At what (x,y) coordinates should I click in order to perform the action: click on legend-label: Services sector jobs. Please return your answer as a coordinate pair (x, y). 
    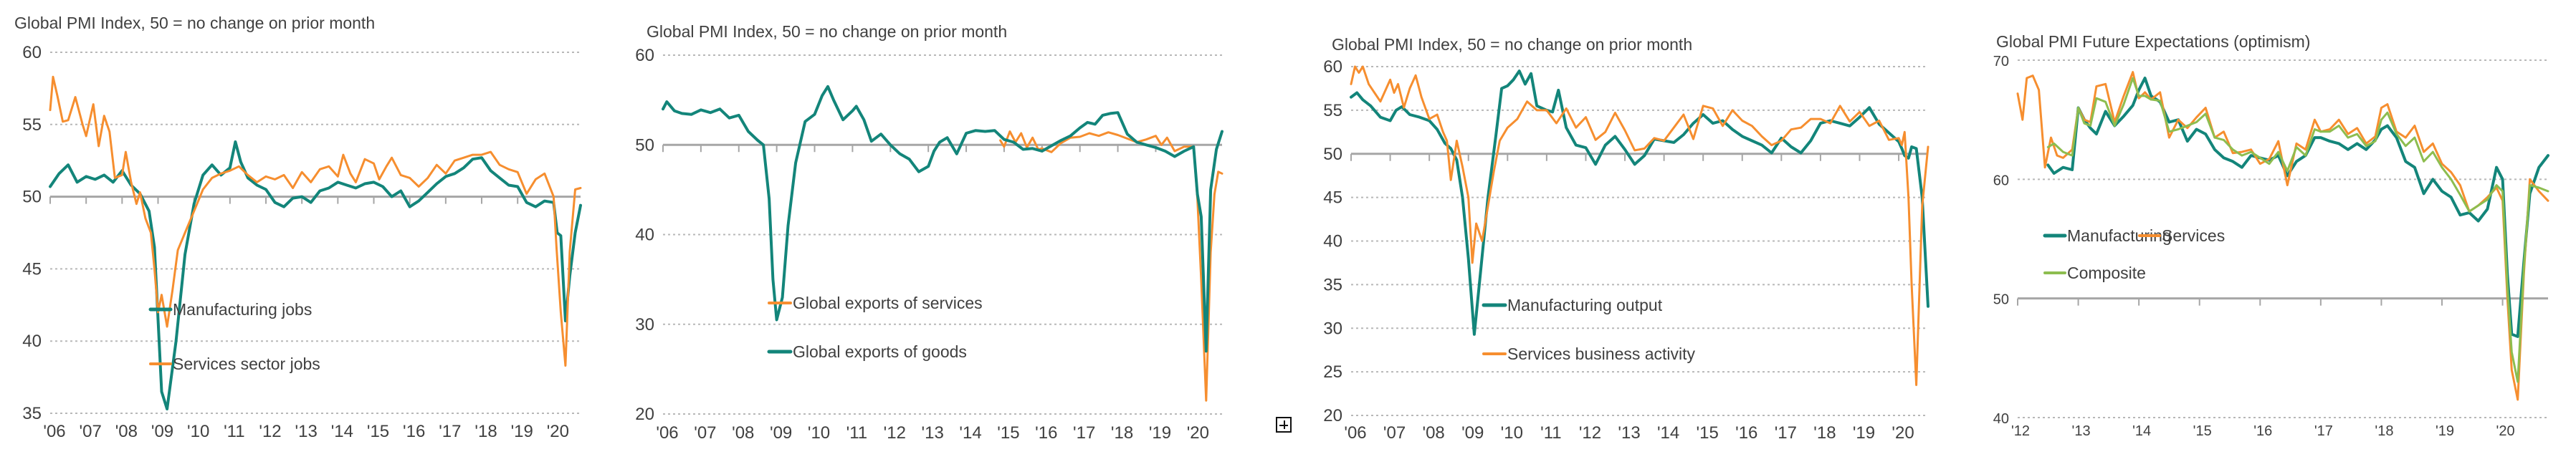
    Looking at the image, I should click on (246, 364).